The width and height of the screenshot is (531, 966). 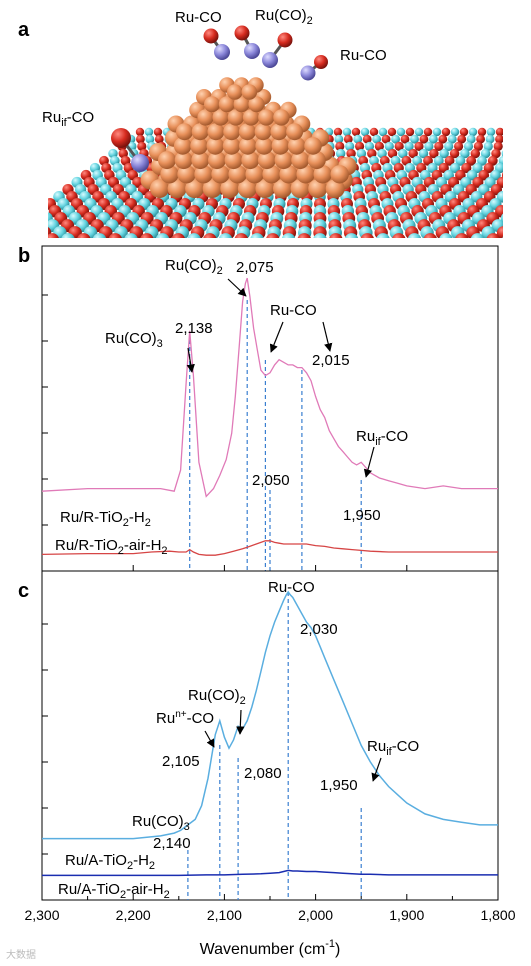 I want to click on panel-b-label: b, so click(x=24, y=256).